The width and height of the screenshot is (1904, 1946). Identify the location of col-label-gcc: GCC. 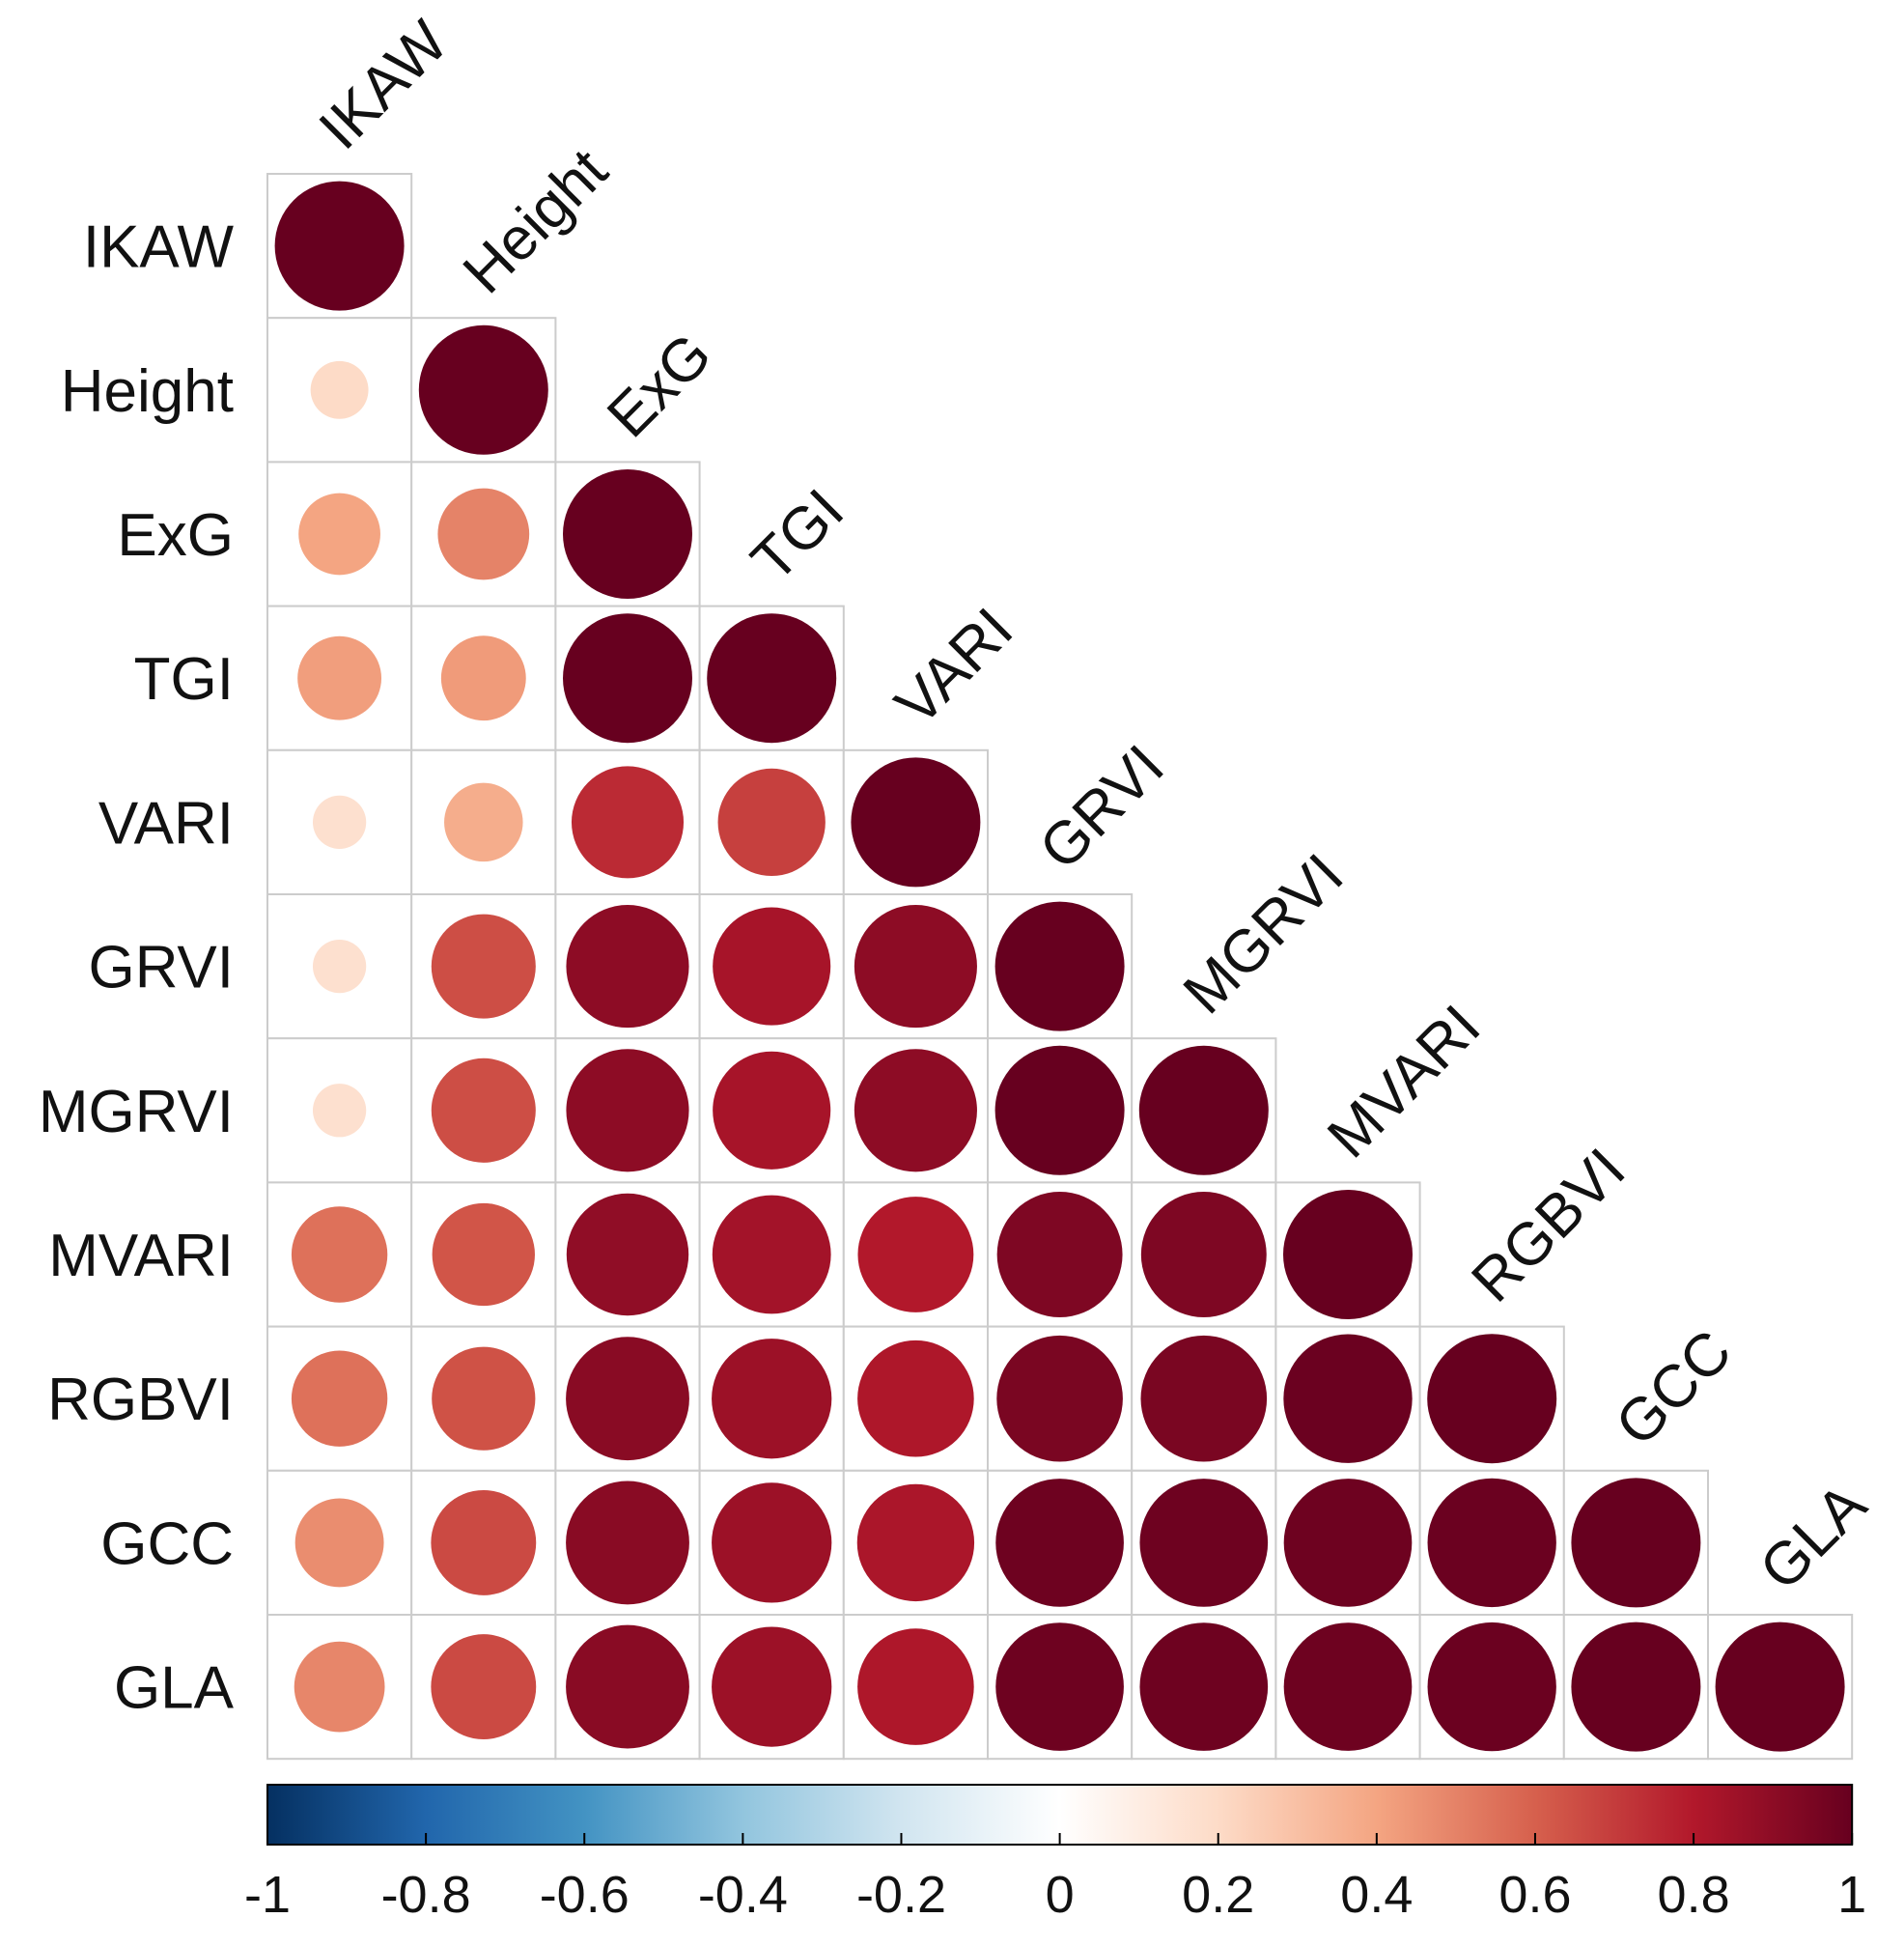
(1675, 1387).